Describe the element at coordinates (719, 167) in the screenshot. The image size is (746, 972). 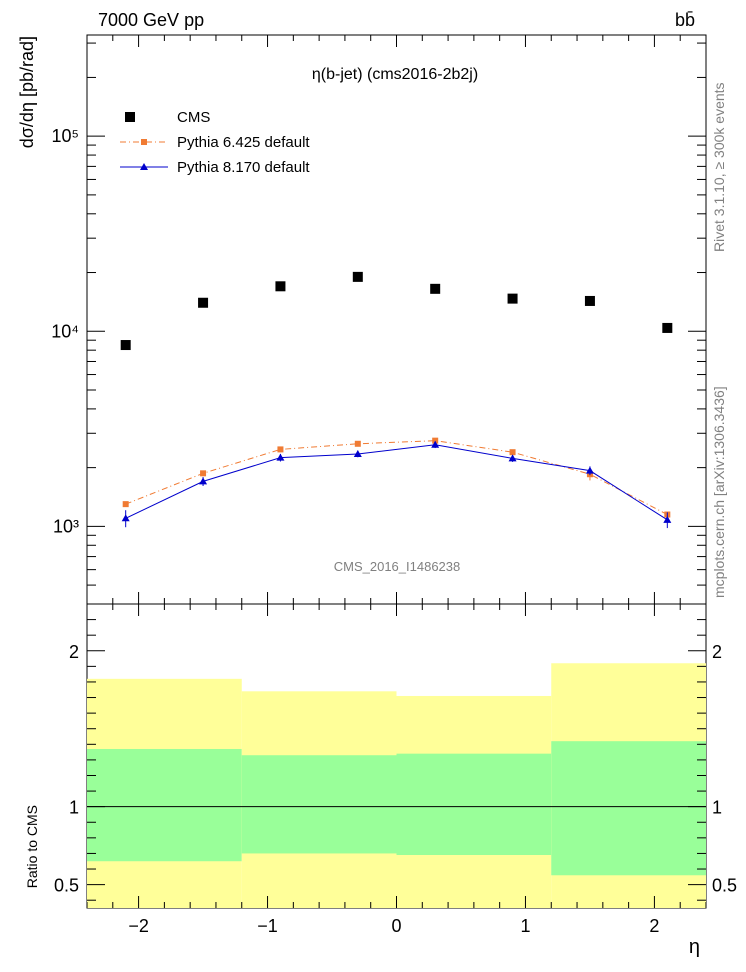
I see `rivet-version-label: Rivet 3.1.10, ≥ 300k events` at that location.